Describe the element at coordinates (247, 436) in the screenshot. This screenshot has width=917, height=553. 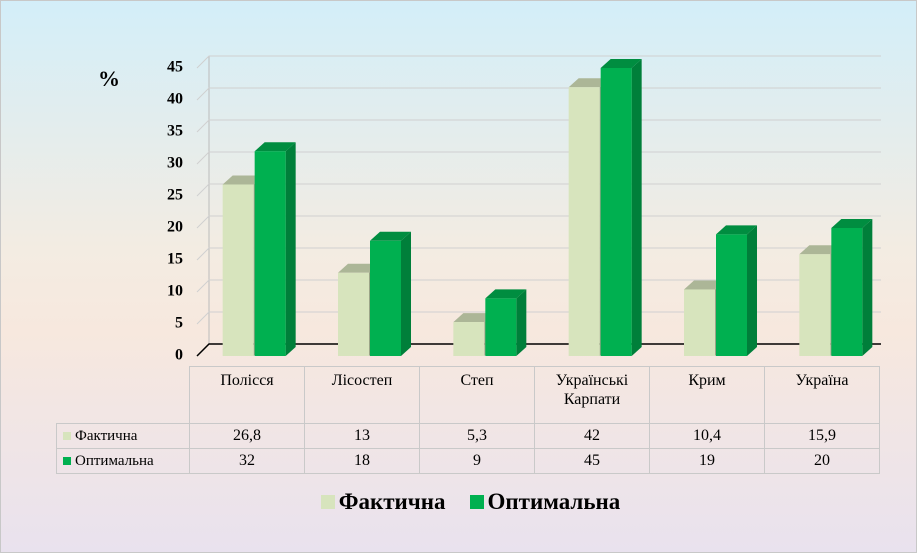
I see `table-value: 26,8` at that location.